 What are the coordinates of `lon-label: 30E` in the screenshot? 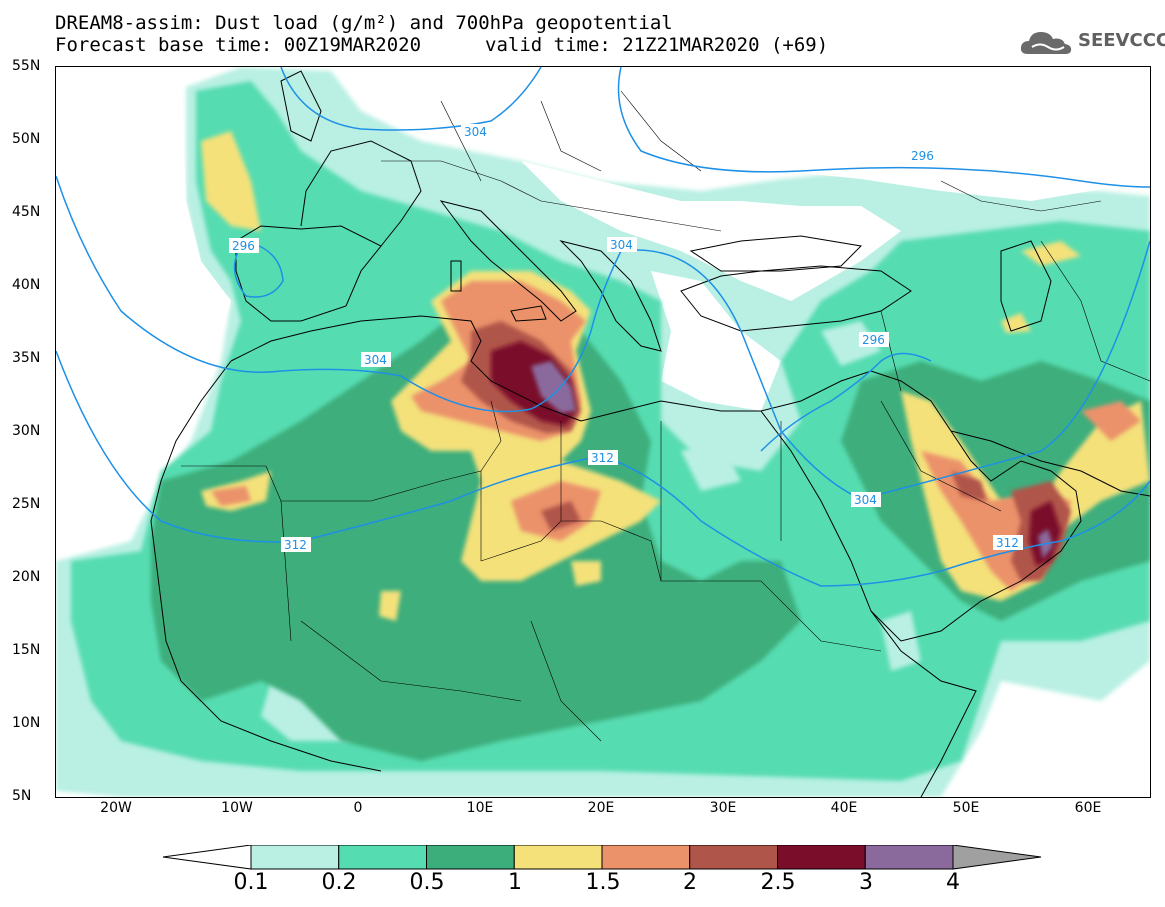 It's located at (723, 808).